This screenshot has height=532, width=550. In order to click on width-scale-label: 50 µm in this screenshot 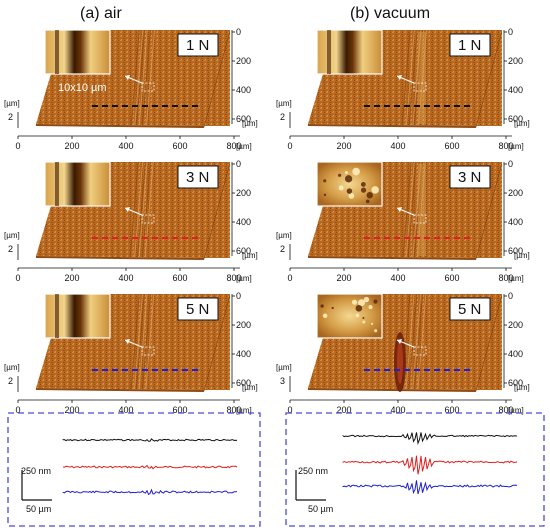, I will do `click(320, 509)`.